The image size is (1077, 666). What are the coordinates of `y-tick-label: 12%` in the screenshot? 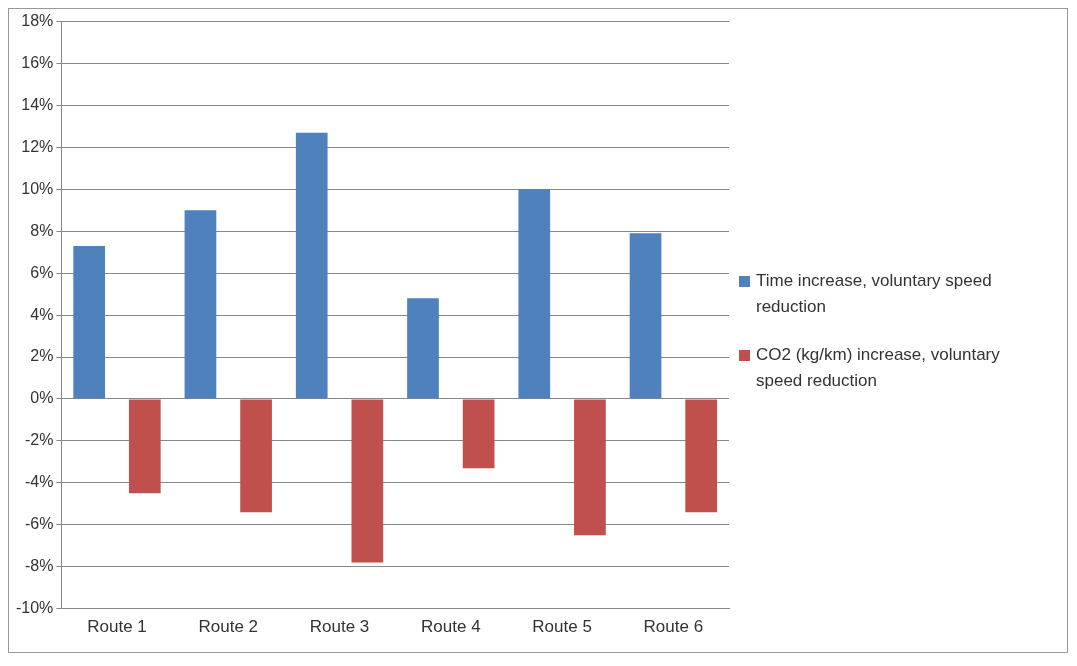 It's located at (37, 146).